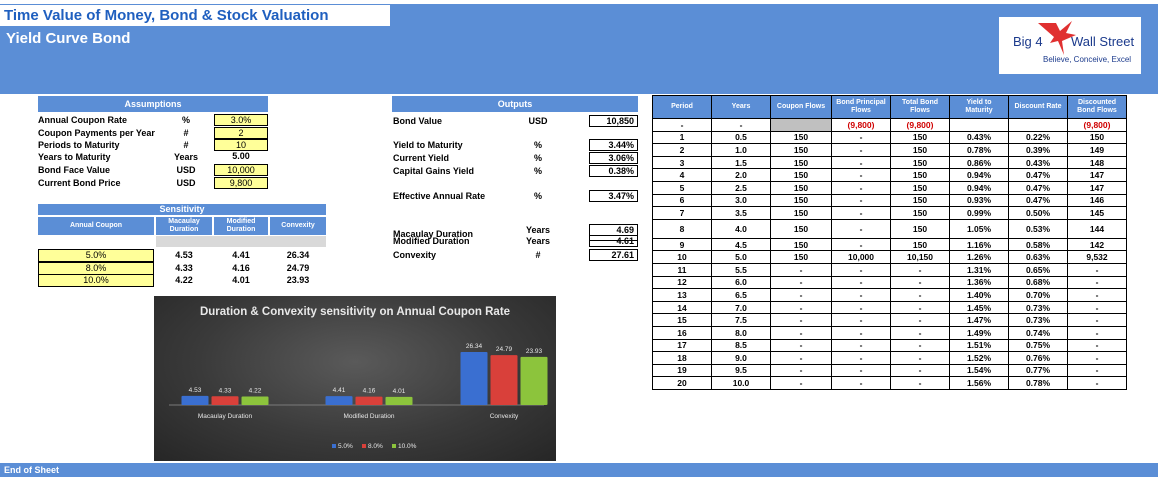 This screenshot has width=1158, height=480. Describe the element at coordinates (241, 145) in the screenshot. I see `assumption-input: 10` at that location.